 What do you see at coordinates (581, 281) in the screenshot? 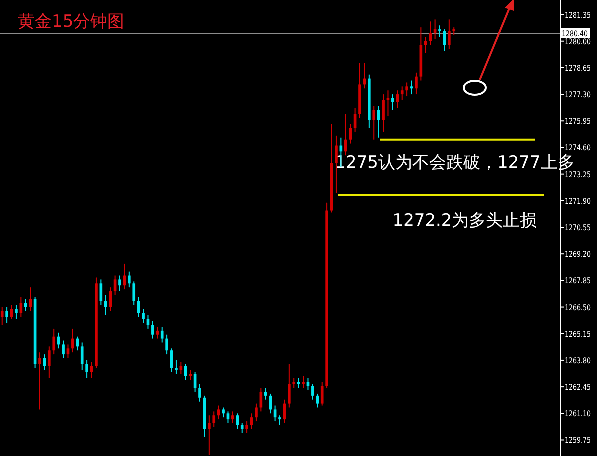
I see `y-tick-label: 1267.85` at bounding box center [581, 281].